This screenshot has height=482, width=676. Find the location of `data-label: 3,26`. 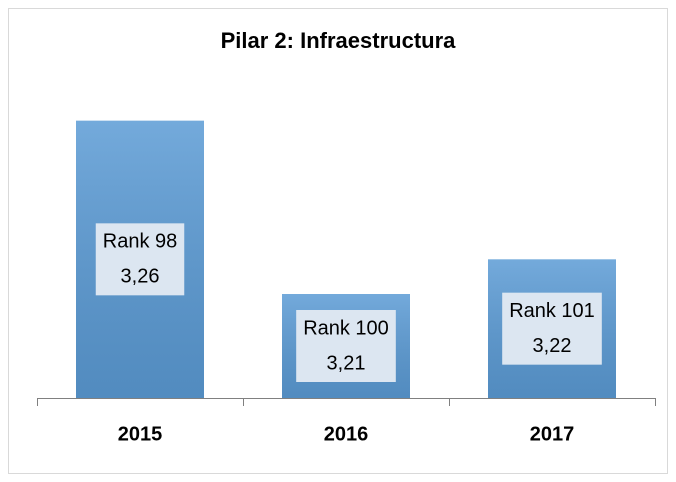

data-label: 3,26 is located at coordinates (140, 277).